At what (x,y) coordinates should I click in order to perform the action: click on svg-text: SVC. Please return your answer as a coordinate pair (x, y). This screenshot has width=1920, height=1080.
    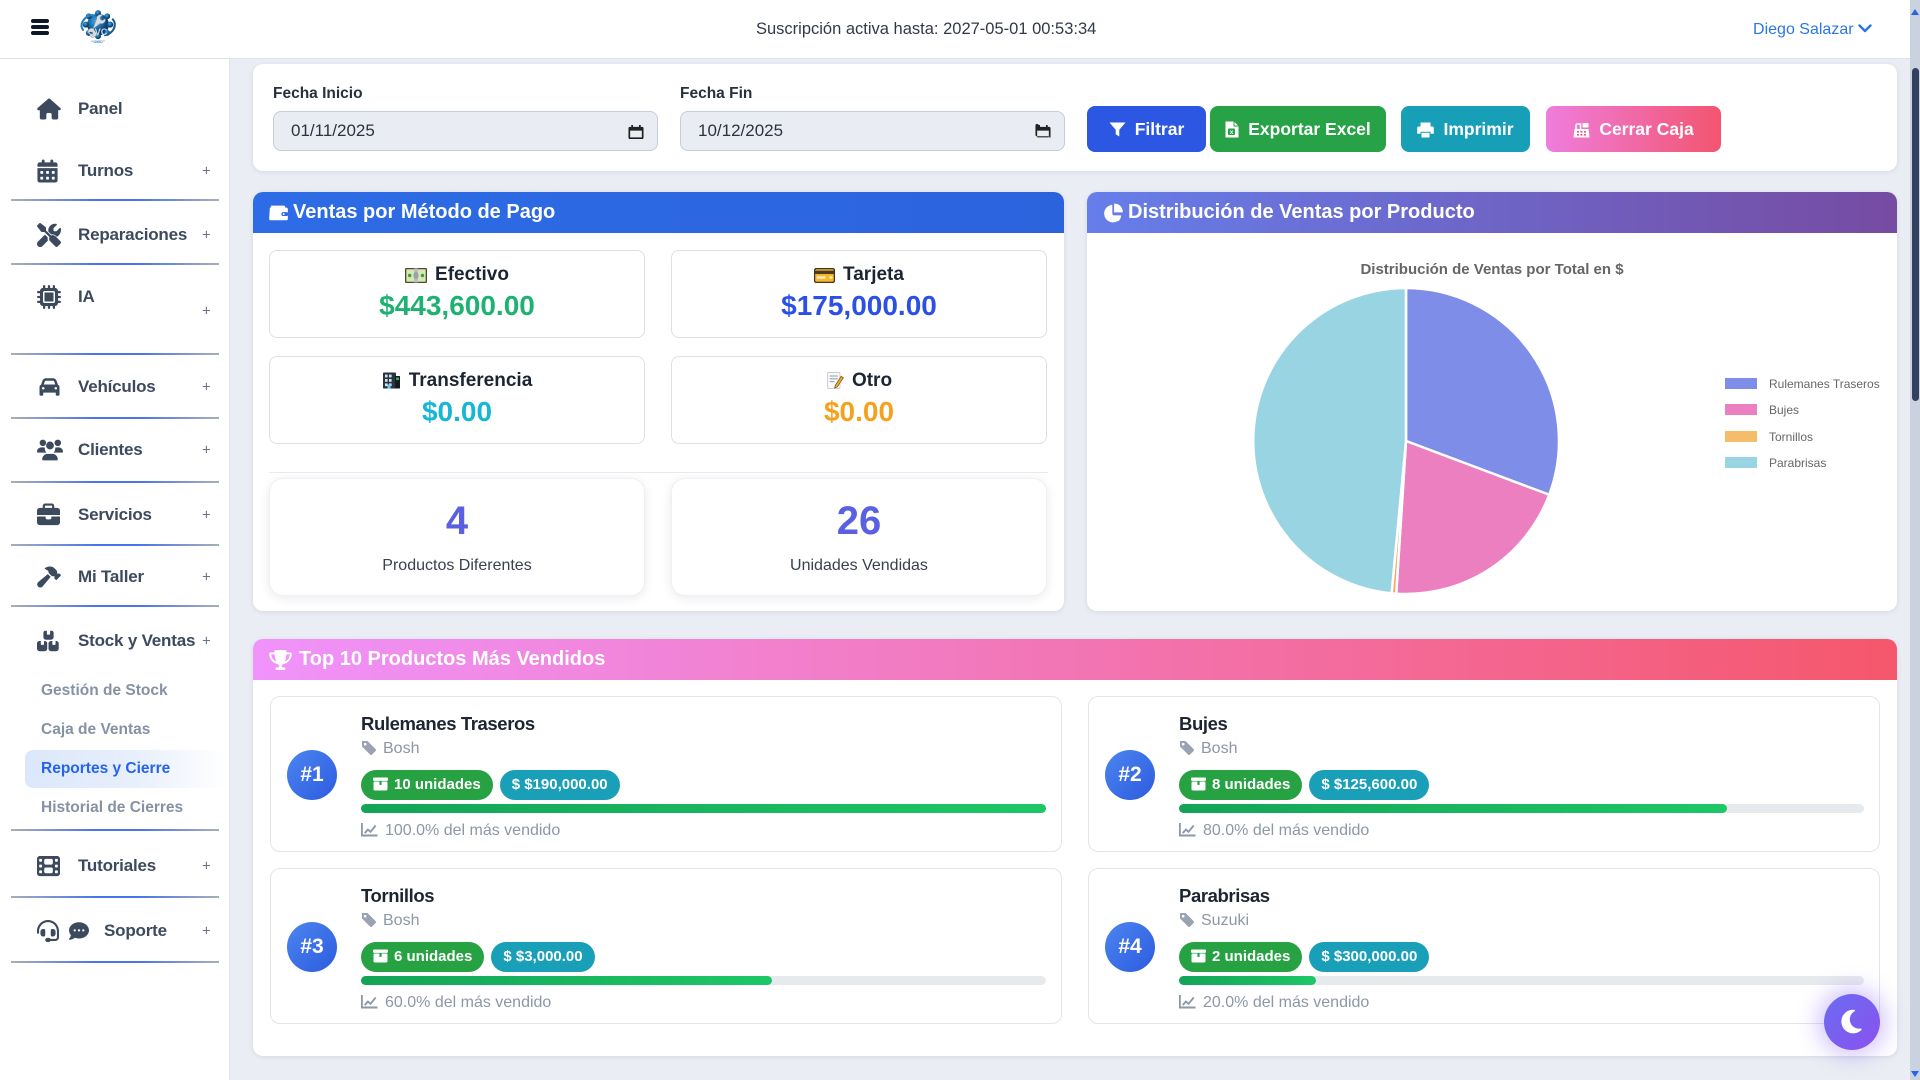
    Looking at the image, I should click on (98, 32).